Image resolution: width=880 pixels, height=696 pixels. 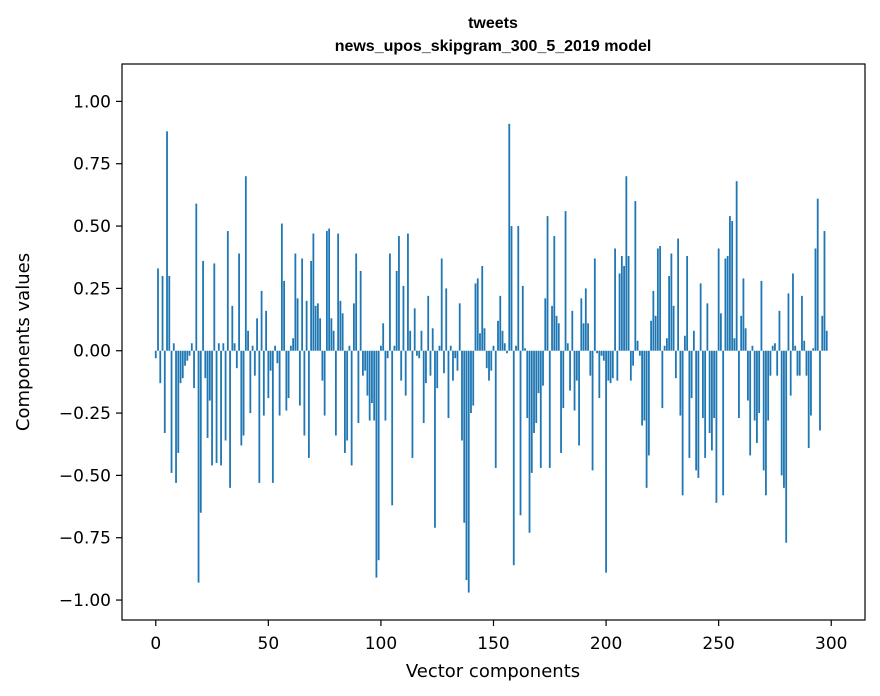 I want to click on y-tick-label: −1.00, so click(x=85, y=601).